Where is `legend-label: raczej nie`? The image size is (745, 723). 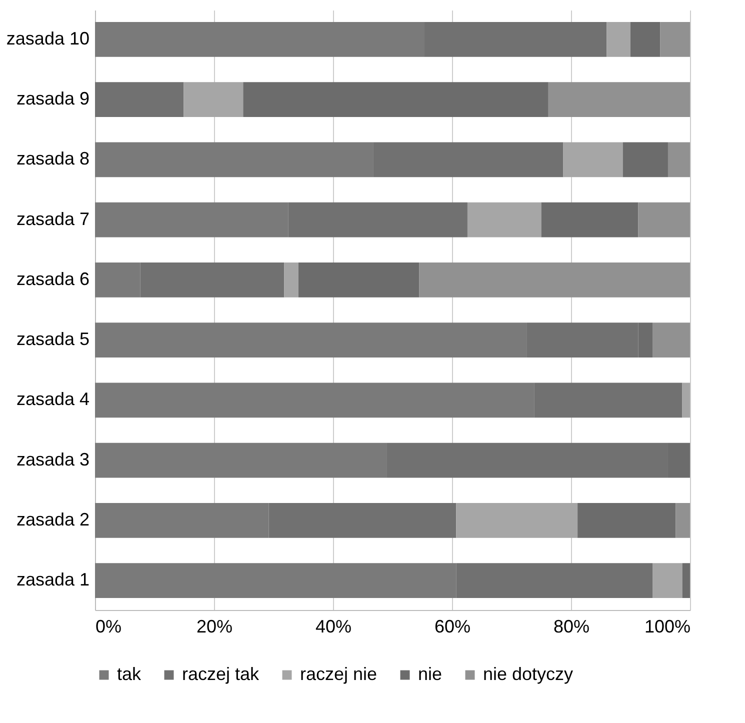 legend-label: raczej nie is located at coordinates (339, 674).